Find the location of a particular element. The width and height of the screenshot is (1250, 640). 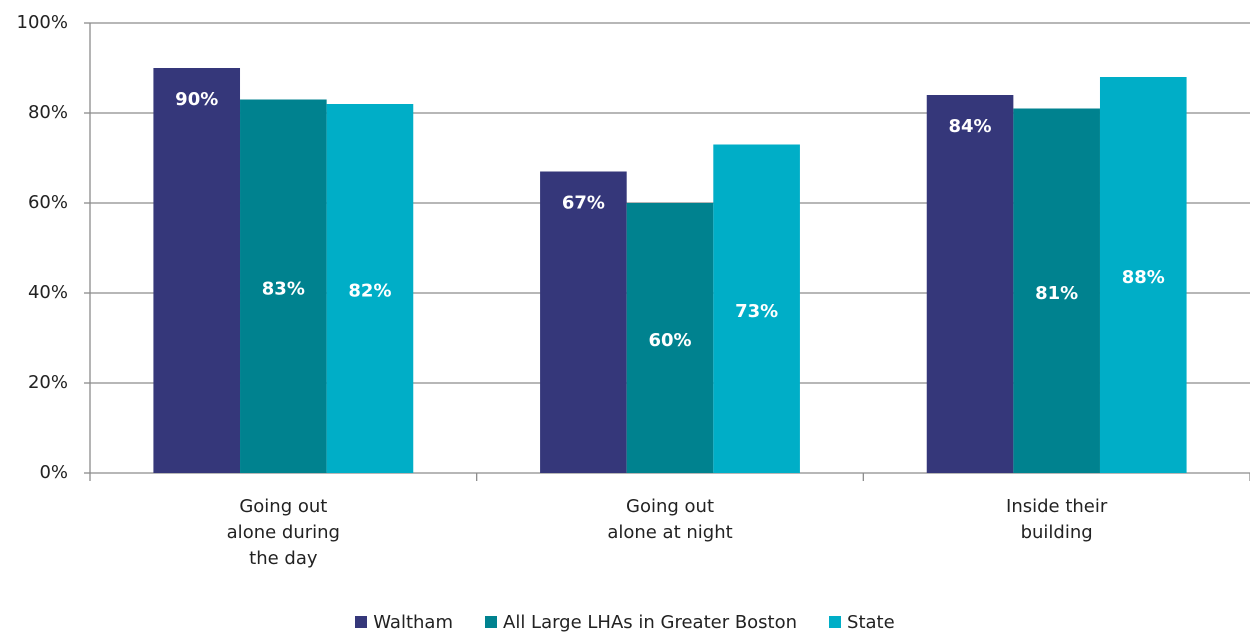

data-label: 90% is located at coordinates (196, 99).